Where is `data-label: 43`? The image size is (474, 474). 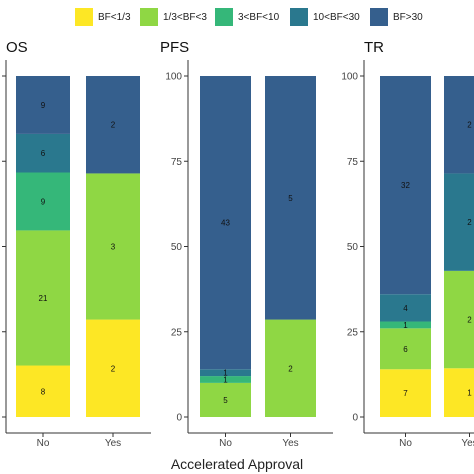
data-label: 43 is located at coordinates (225, 223).